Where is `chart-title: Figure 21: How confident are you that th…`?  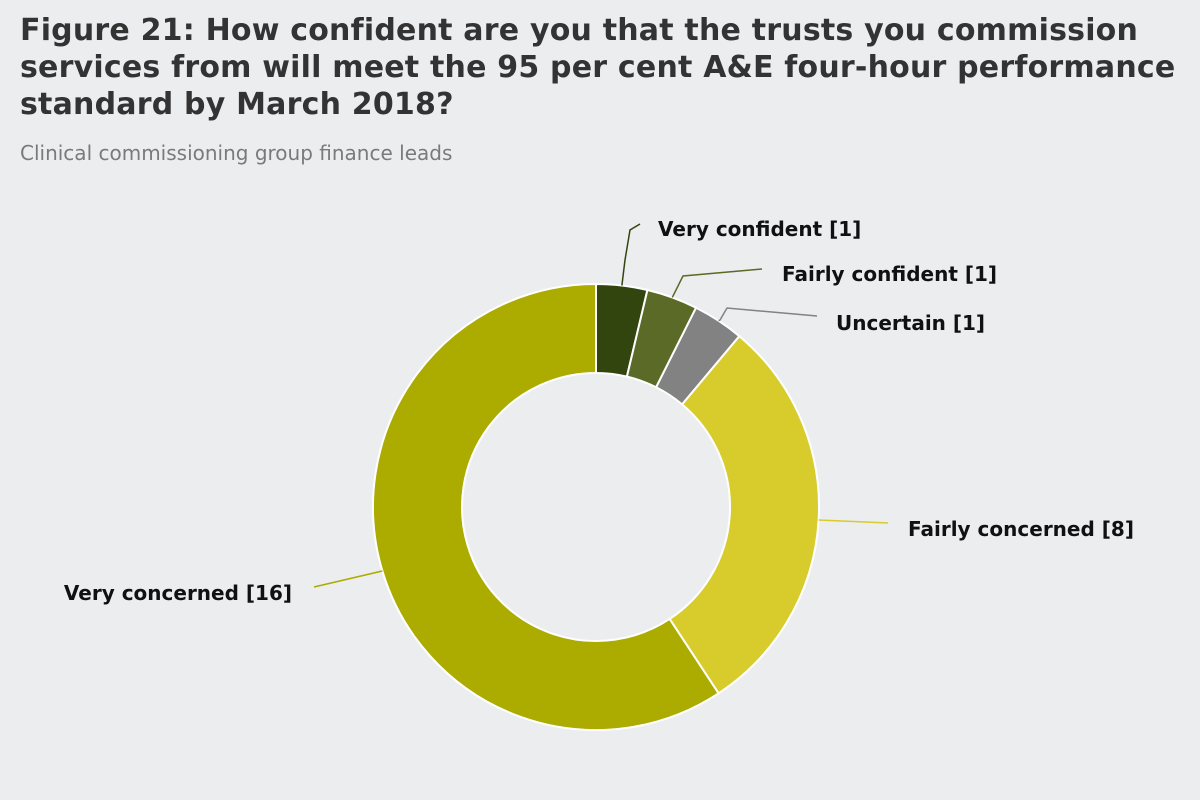 chart-title: Figure 21: How confident are you that th… is located at coordinates (598, 67).